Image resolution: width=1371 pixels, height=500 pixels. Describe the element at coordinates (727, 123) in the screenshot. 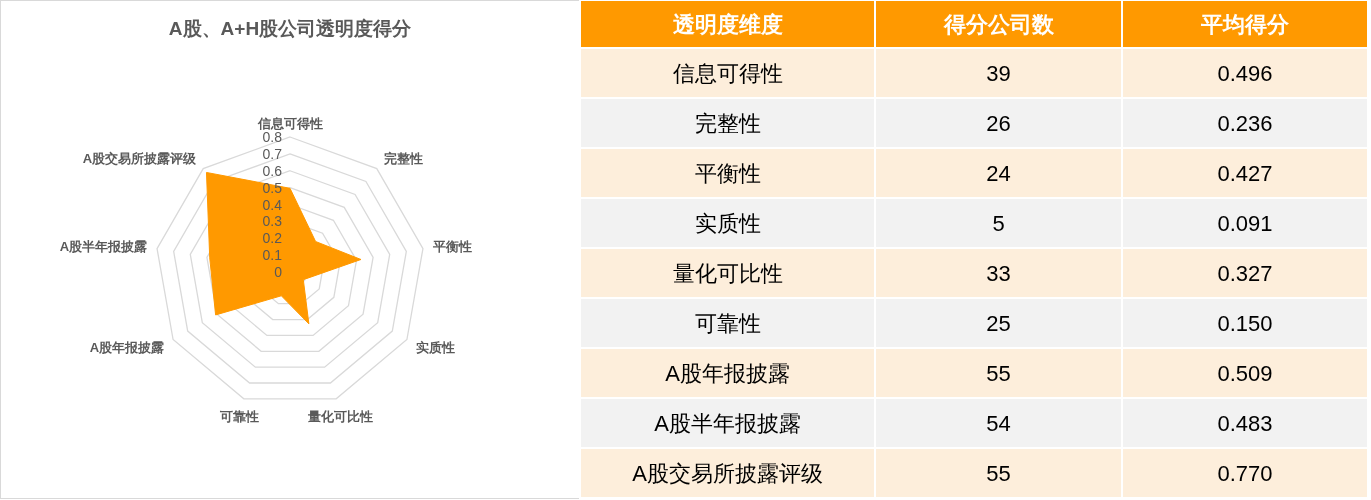

I see `category-label: 完整性` at that location.